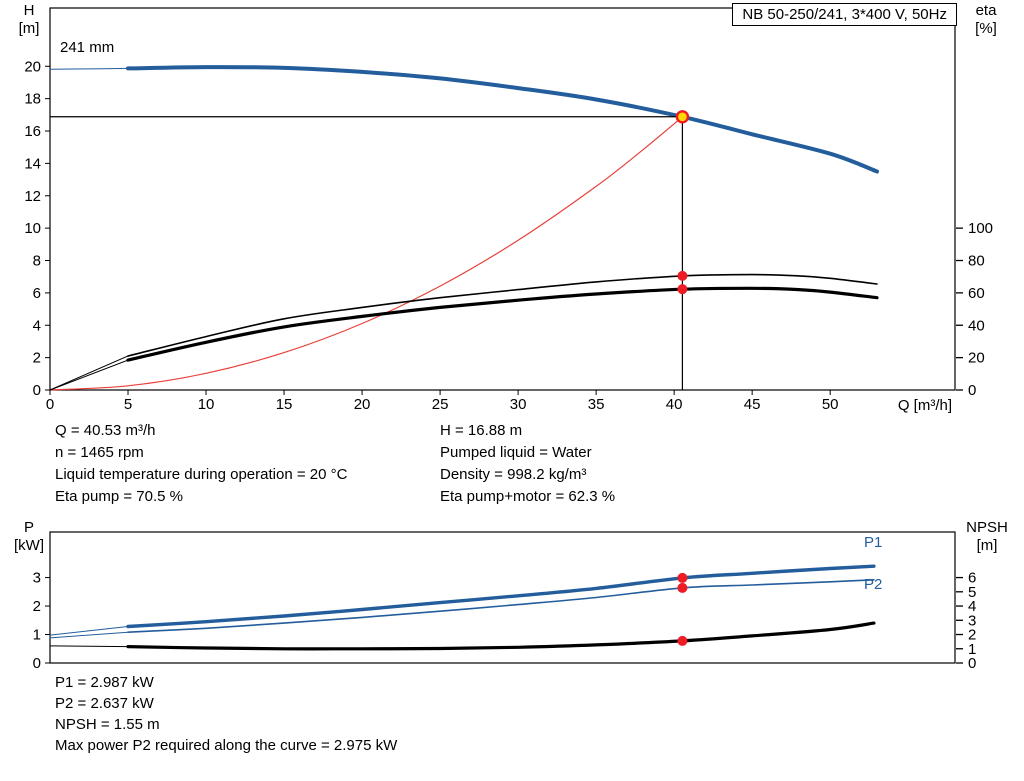 The image size is (1024, 781). I want to click on hq-chart-x-tick-label: 45, so click(752, 404).